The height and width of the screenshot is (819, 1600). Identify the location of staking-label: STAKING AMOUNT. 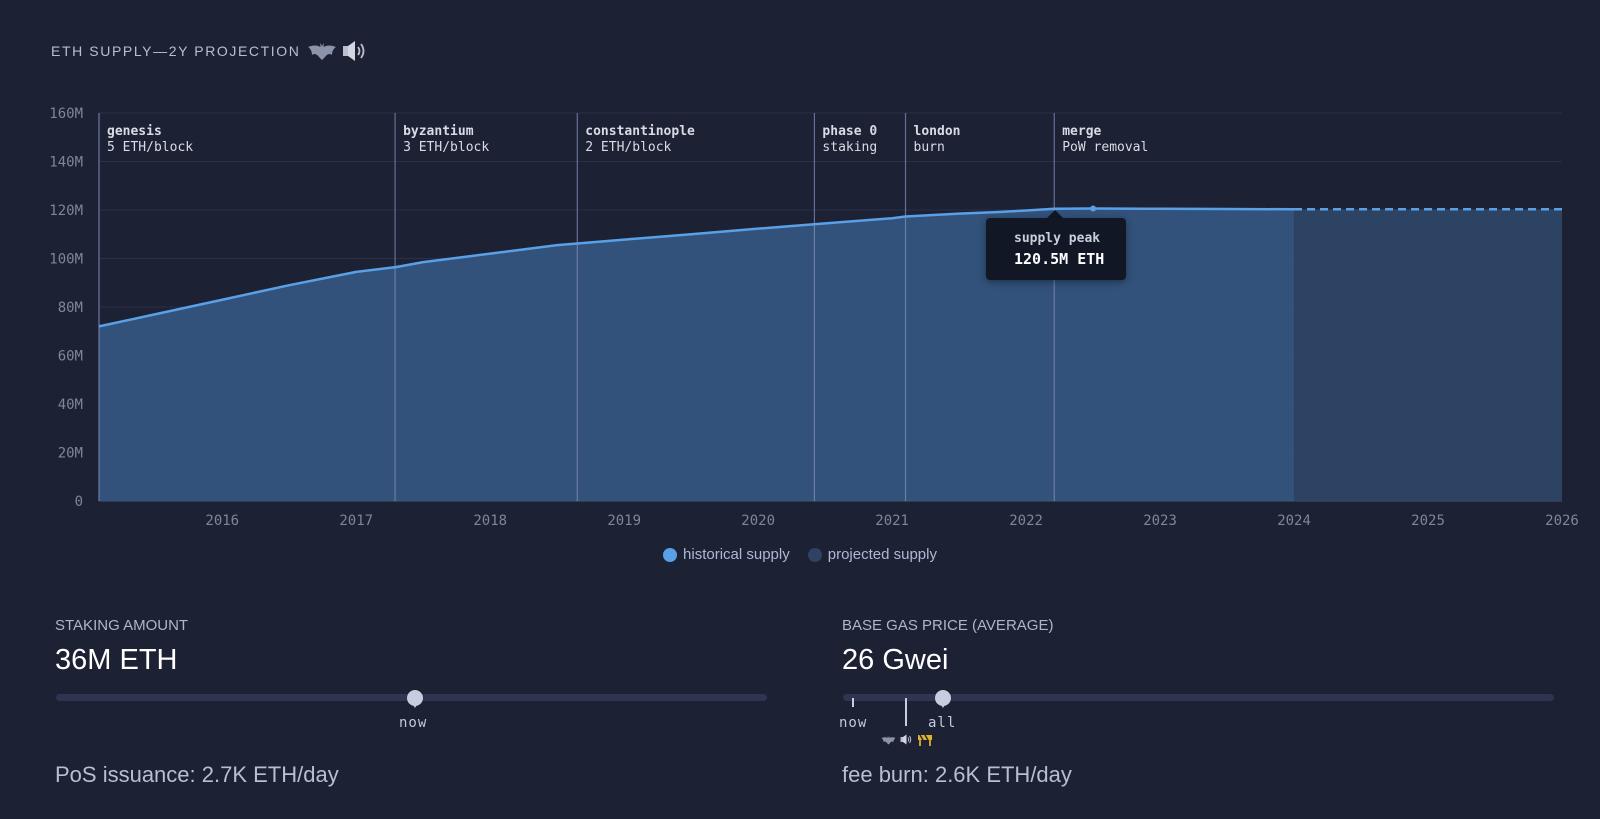
(122, 625).